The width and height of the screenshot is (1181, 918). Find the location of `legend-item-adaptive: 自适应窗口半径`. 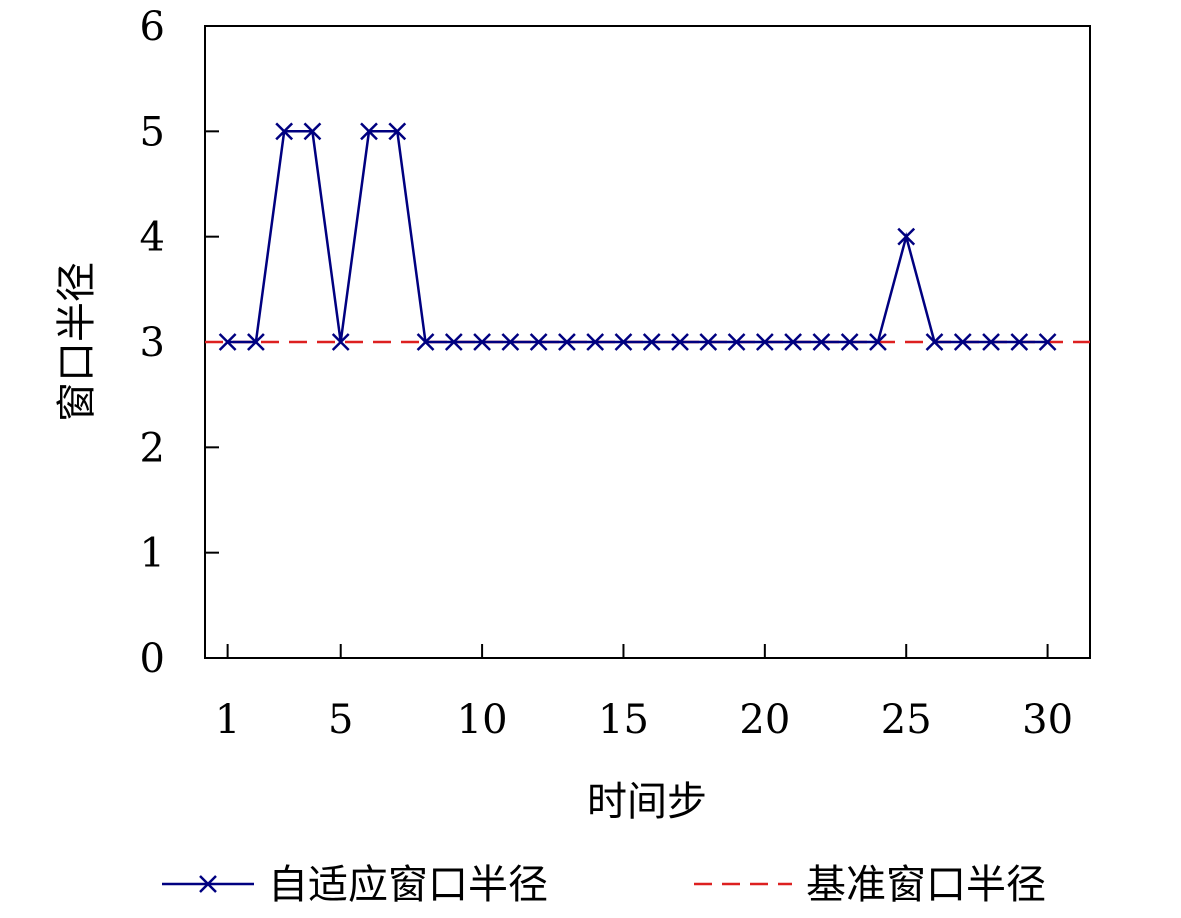

legend-item-adaptive: 自适应窗口半径 is located at coordinates (355, 885).